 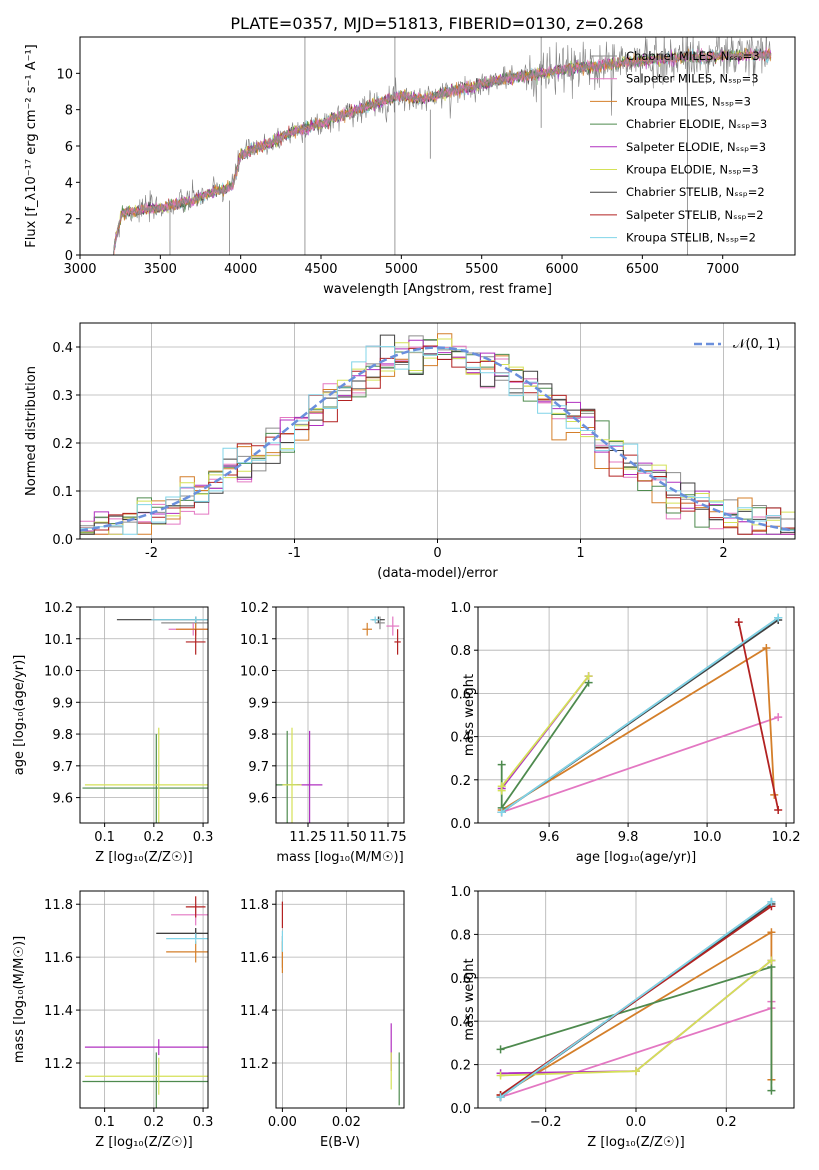 What do you see at coordinates (758, 716) in the screenshot?
I see `weight-line-salpeter-stelib` at bounding box center [758, 716].